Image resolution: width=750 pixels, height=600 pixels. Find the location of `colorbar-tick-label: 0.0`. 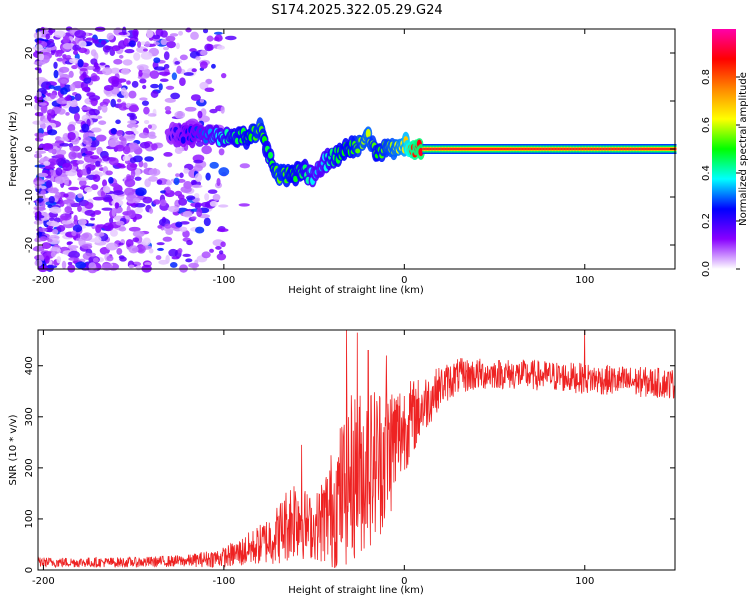

colorbar-tick-label: 0.0 is located at coordinates (706, 269).